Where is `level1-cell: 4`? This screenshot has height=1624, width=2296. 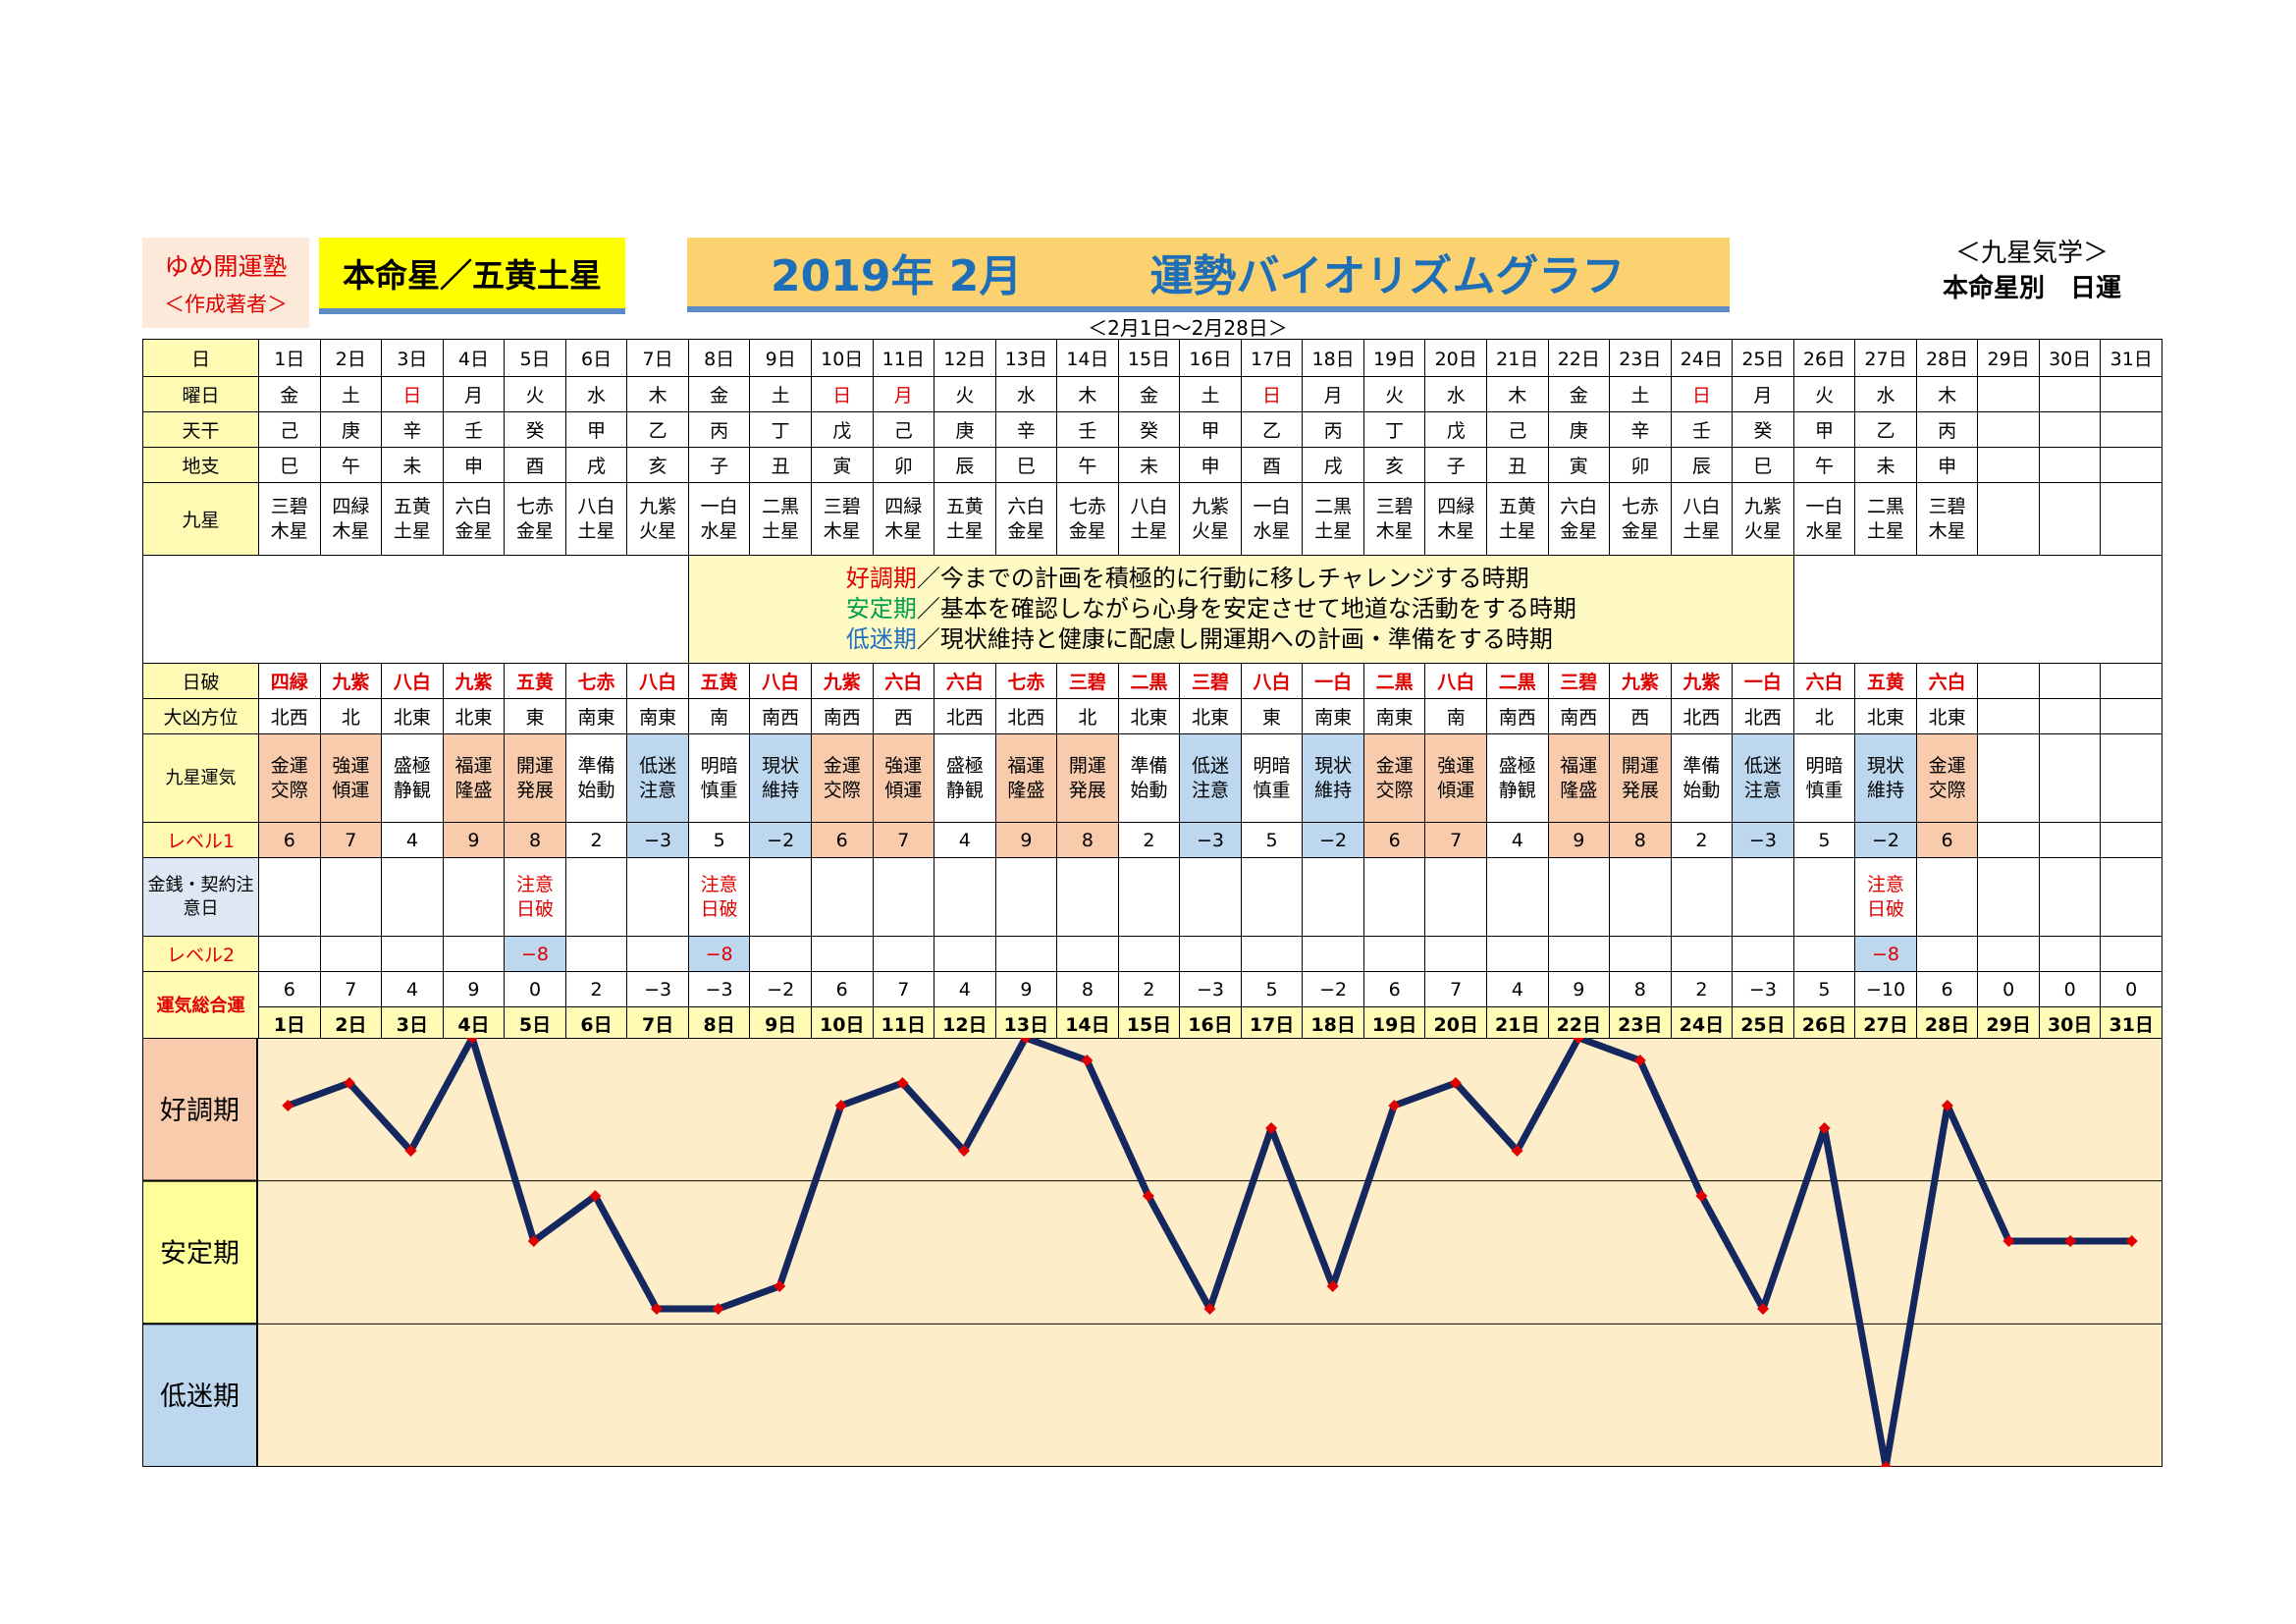 level1-cell: 4 is located at coordinates (412, 840).